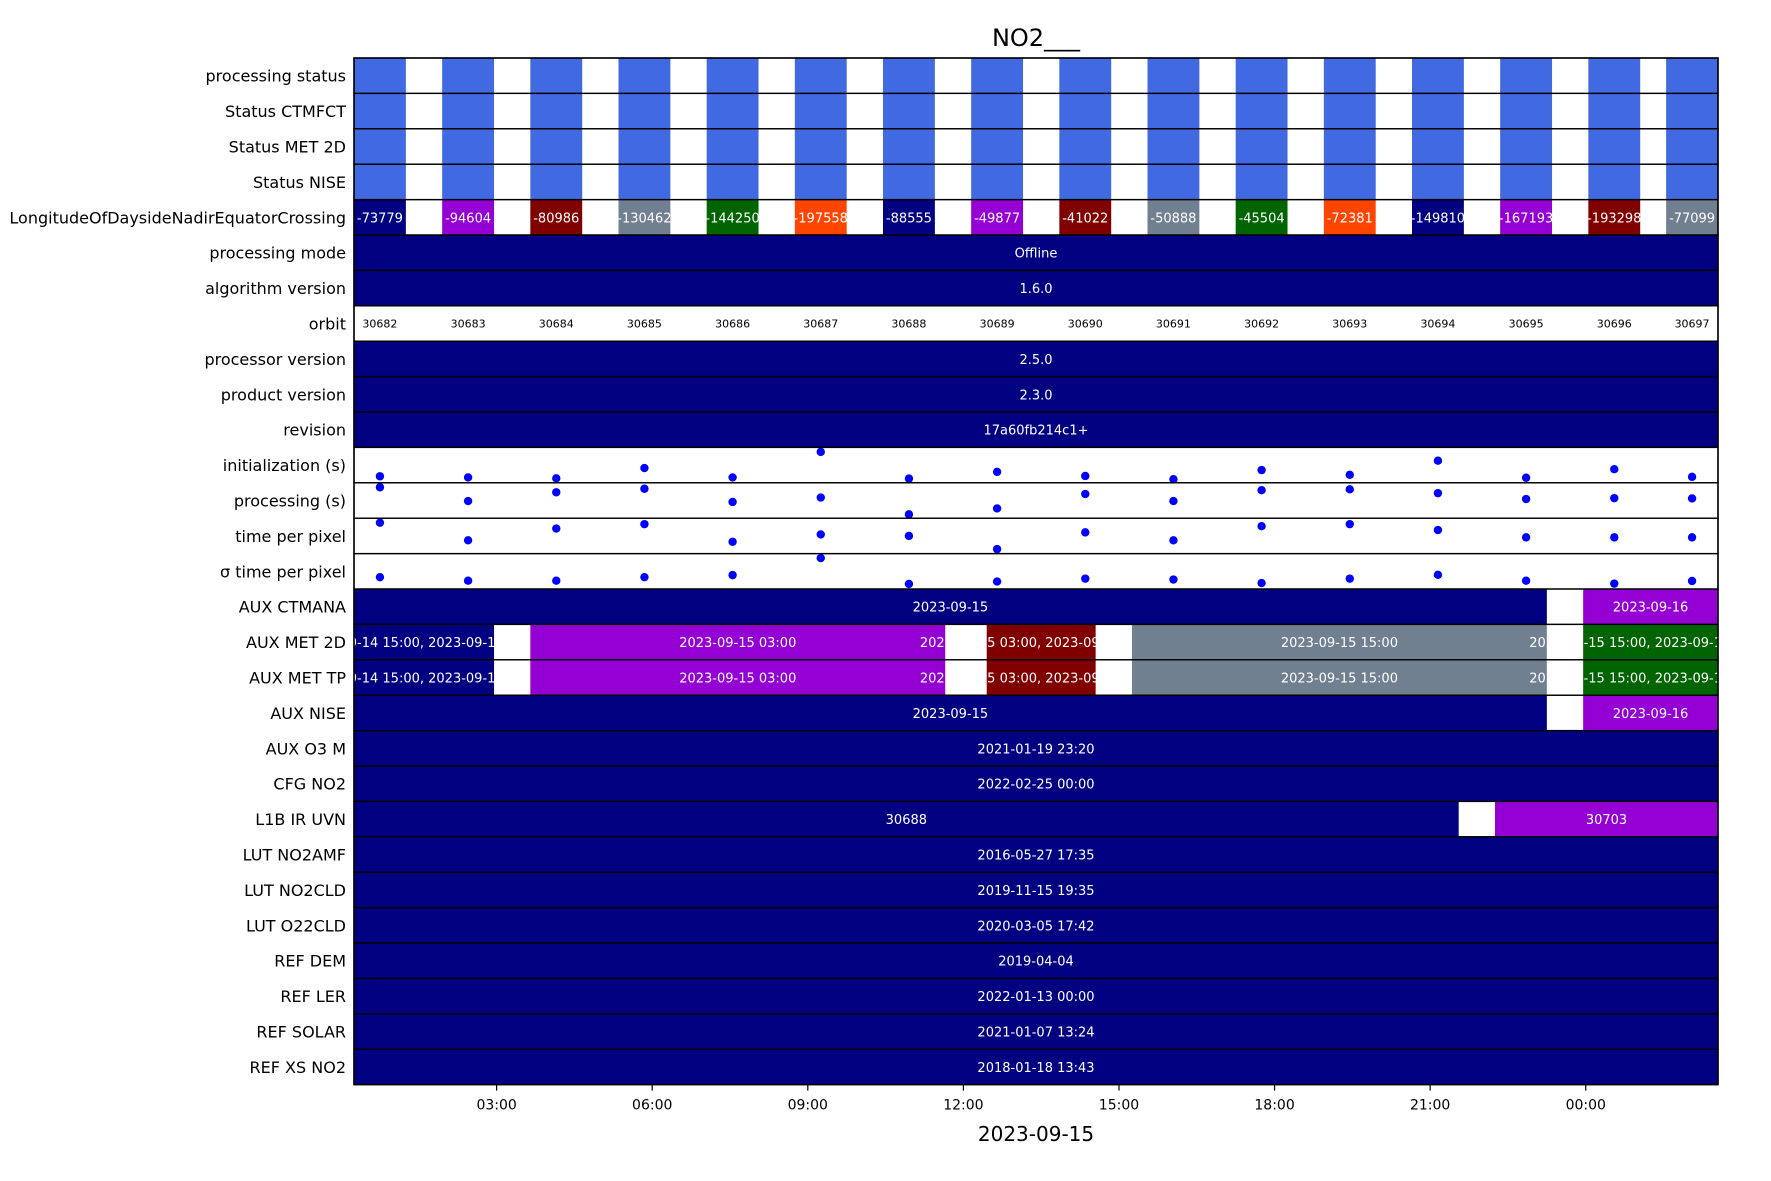 The image size is (1771, 1181). I want to click on row-ref-ler: 2022-01-13 00:00, so click(1036, 996).